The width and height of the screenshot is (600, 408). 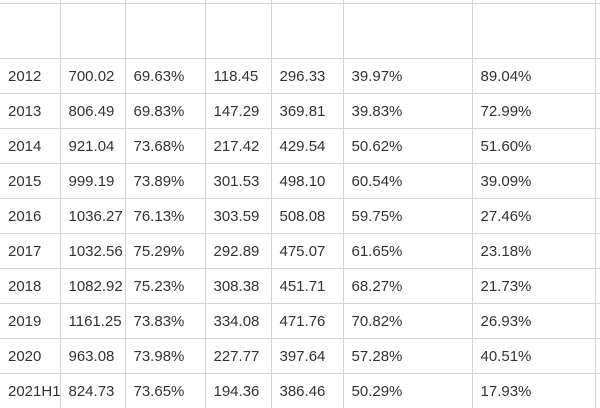 I want to click on cell-value-1: 921.04, so click(x=93, y=146).